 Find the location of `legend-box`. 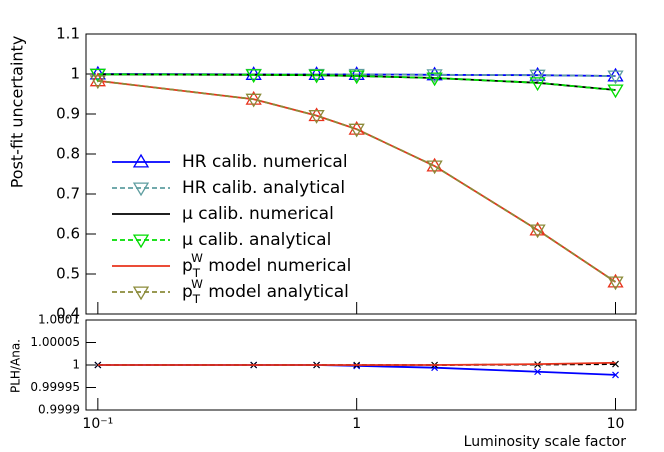

legend-box is located at coordinates (243, 227).